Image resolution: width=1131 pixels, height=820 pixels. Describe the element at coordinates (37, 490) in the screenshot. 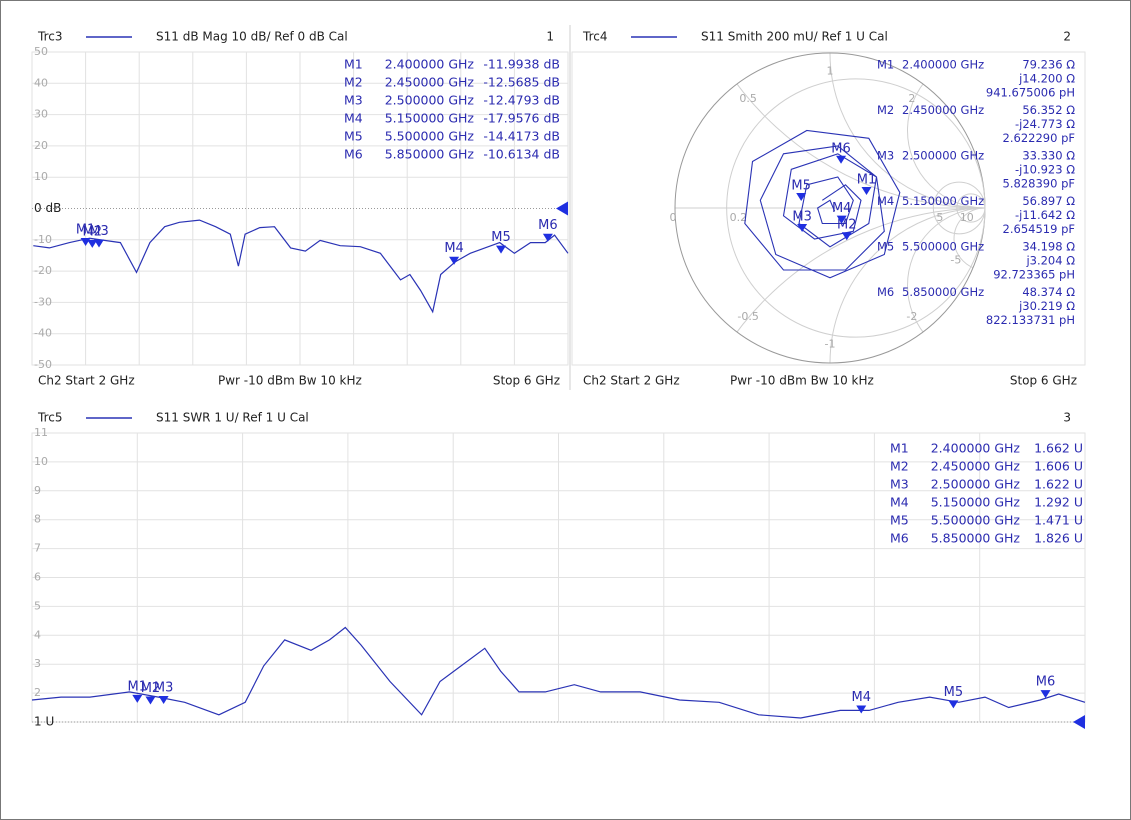

I see `y-tick-label: 9` at that location.